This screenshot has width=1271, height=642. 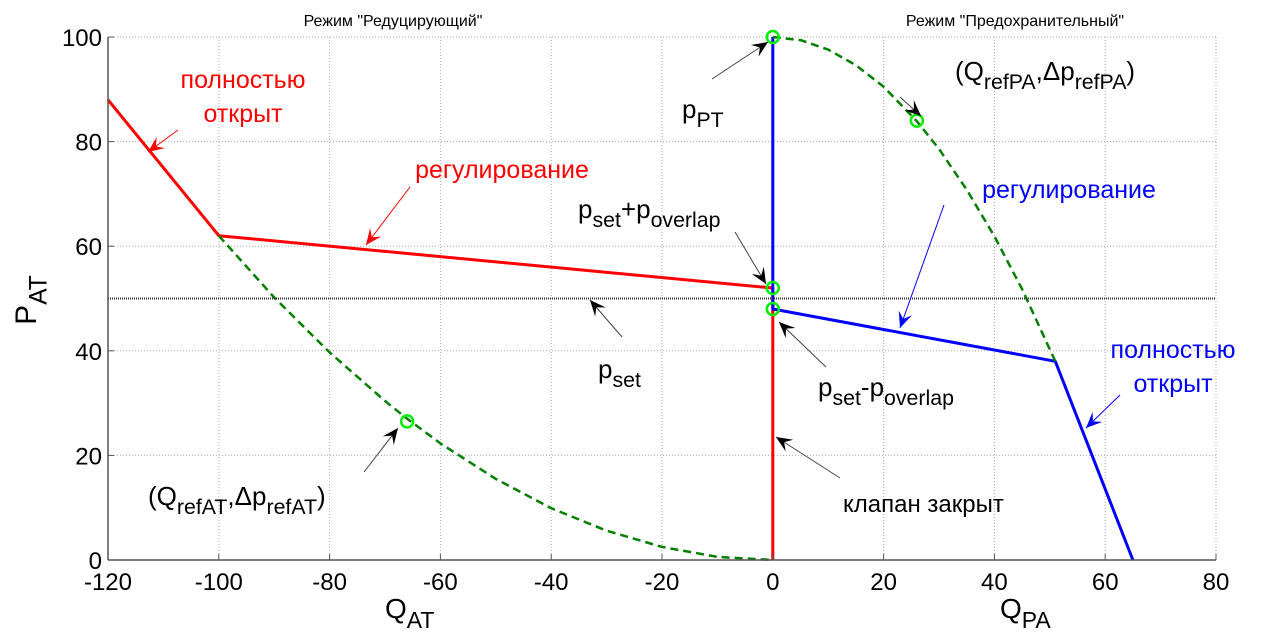 I want to click on annotation-red-fully-open: полностью, so click(x=243, y=80).